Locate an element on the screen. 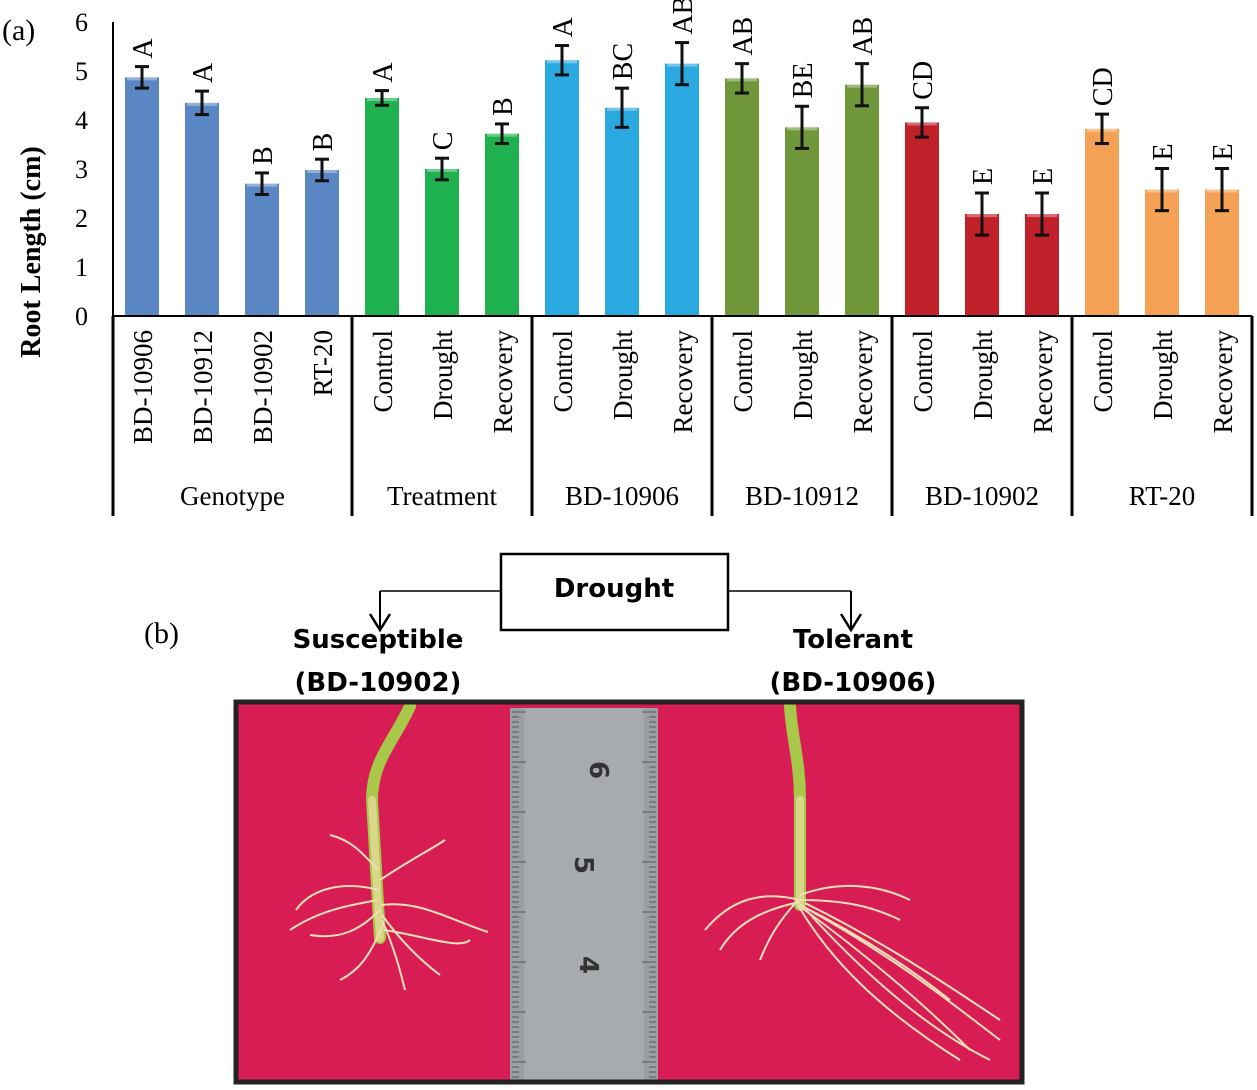 The width and height of the screenshot is (1257, 1090). ruler-number-5: 5 is located at coordinates (583, 865).